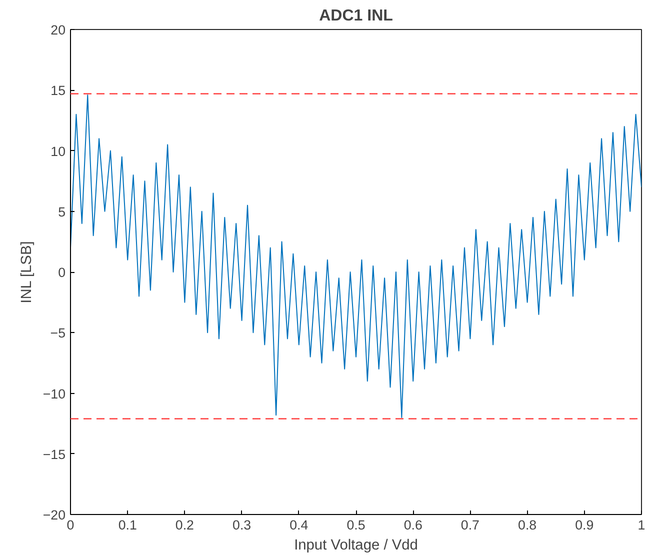 This screenshot has width=663, height=558. I want to click on x-tick-label: 0.5, so click(356, 525).